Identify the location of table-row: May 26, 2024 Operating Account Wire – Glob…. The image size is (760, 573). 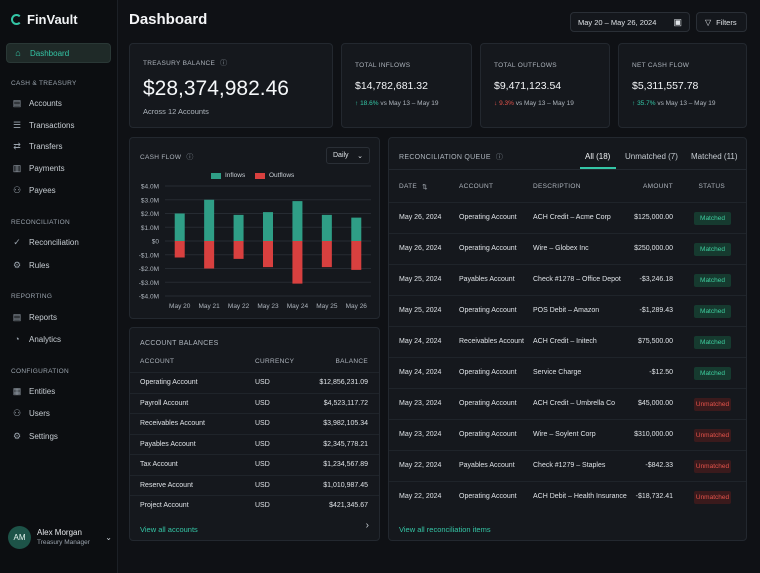
(567, 248).